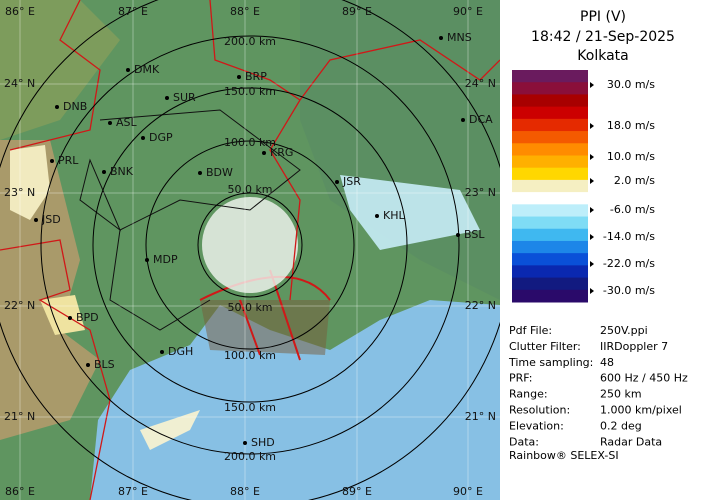 The height and width of the screenshot is (500, 706). I want to click on city-label: BRP, so click(256, 76).